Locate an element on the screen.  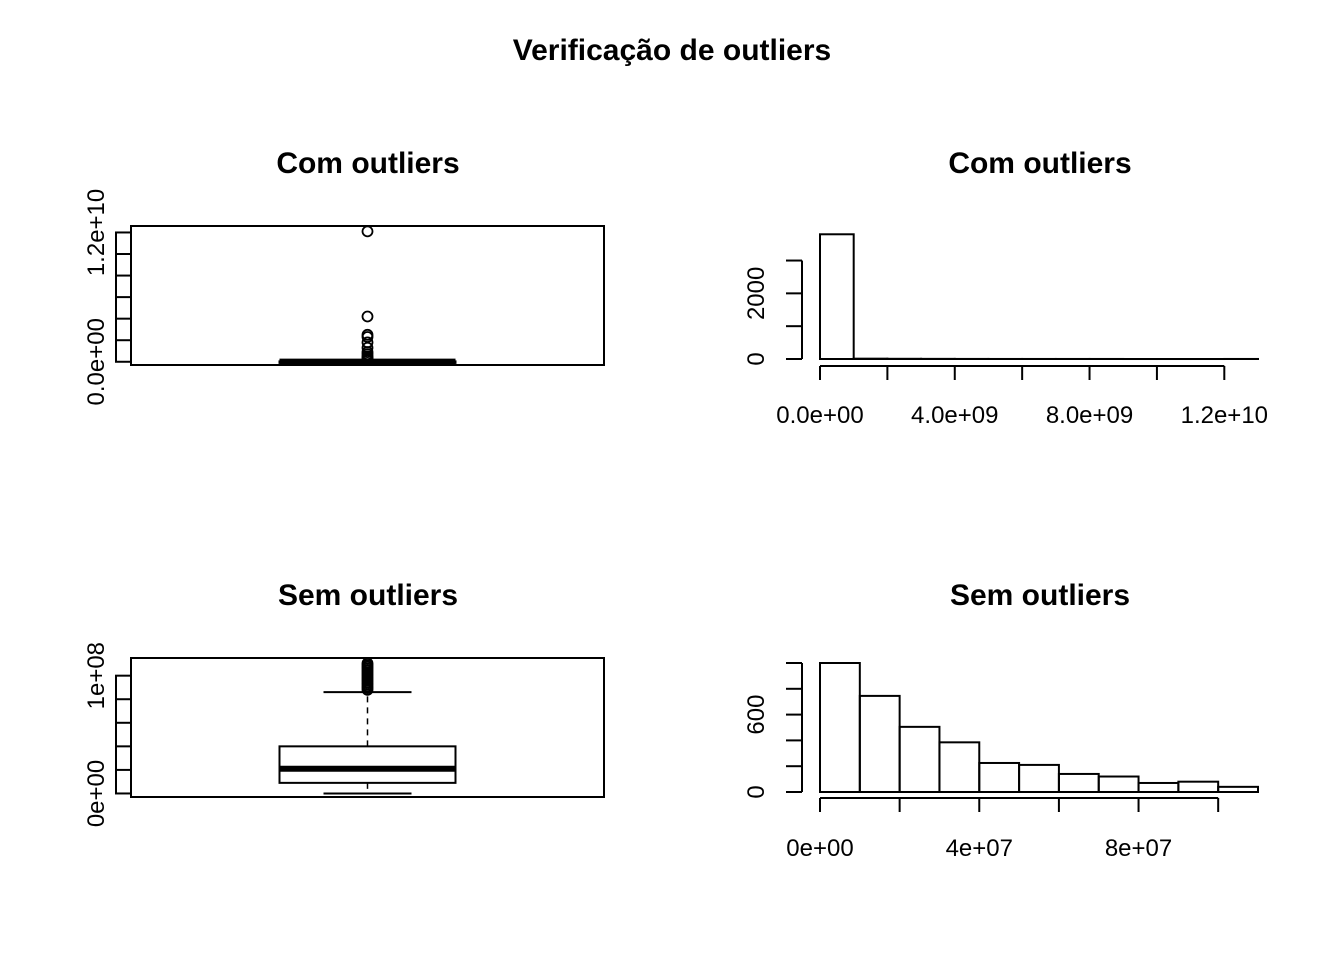
x-tick-label: 1.2e+10 is located at coordinates (1224, 415).